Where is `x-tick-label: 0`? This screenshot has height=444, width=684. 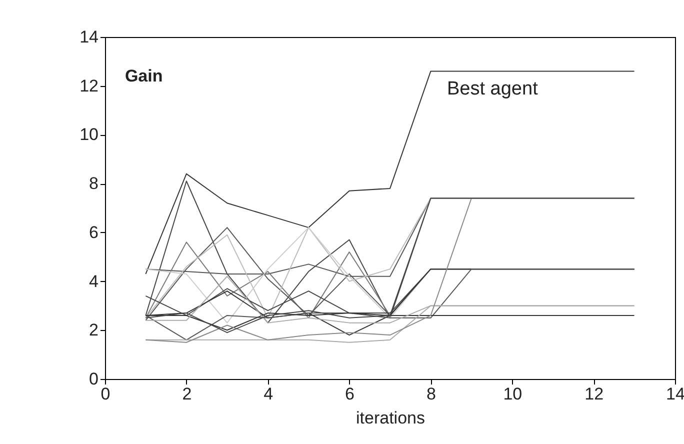
x-tick-label: 0 is located at coordinates (105, 394).